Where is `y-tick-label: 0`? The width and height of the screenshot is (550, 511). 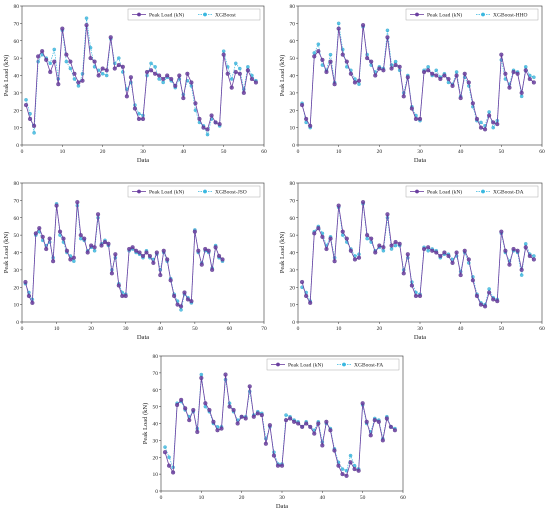
y-tick-label: 0 is located at coordinates (293, 146).